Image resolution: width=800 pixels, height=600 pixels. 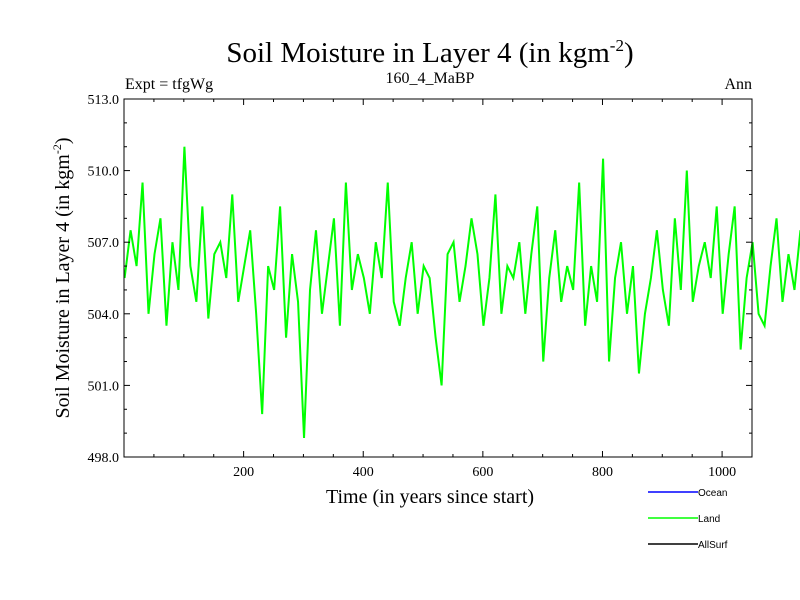 I want to click on title-superscript: -2, so click(x=617, y=45).